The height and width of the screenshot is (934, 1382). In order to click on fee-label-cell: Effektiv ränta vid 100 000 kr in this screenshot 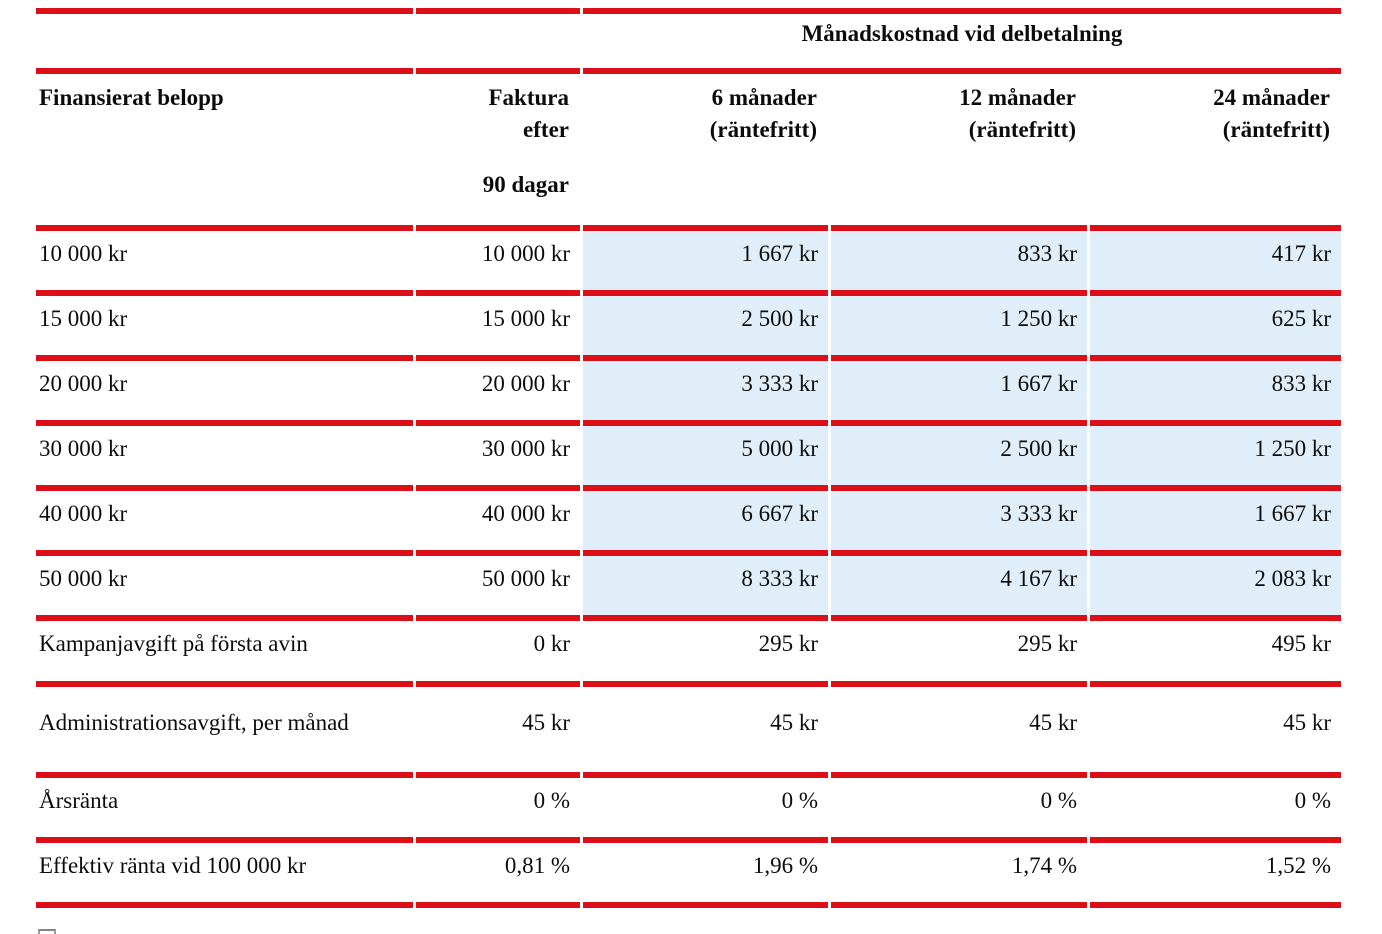, I will do `click(224, 875)`.